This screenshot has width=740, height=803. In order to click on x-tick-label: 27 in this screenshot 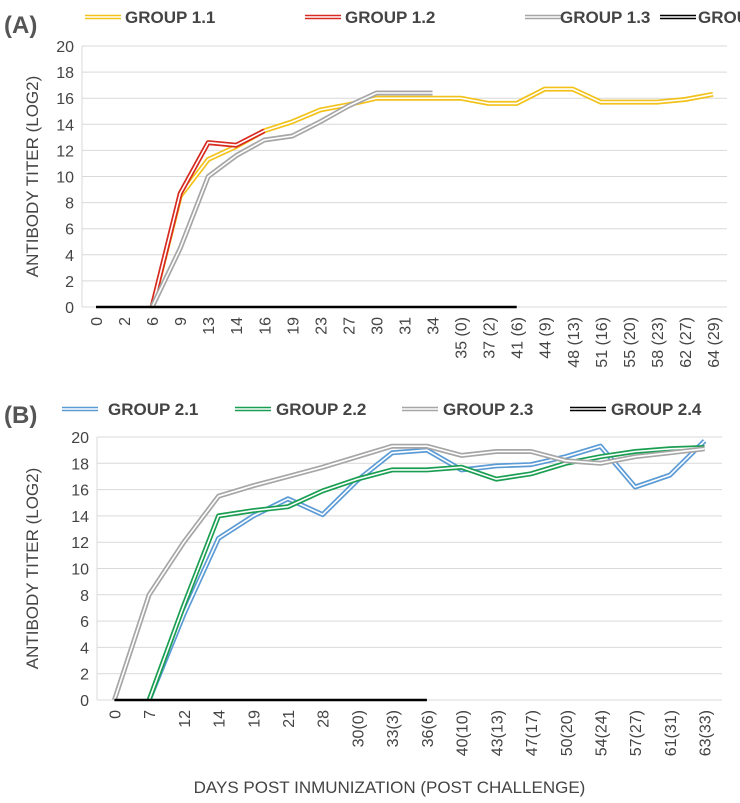, I will do `click(349, 326)`.